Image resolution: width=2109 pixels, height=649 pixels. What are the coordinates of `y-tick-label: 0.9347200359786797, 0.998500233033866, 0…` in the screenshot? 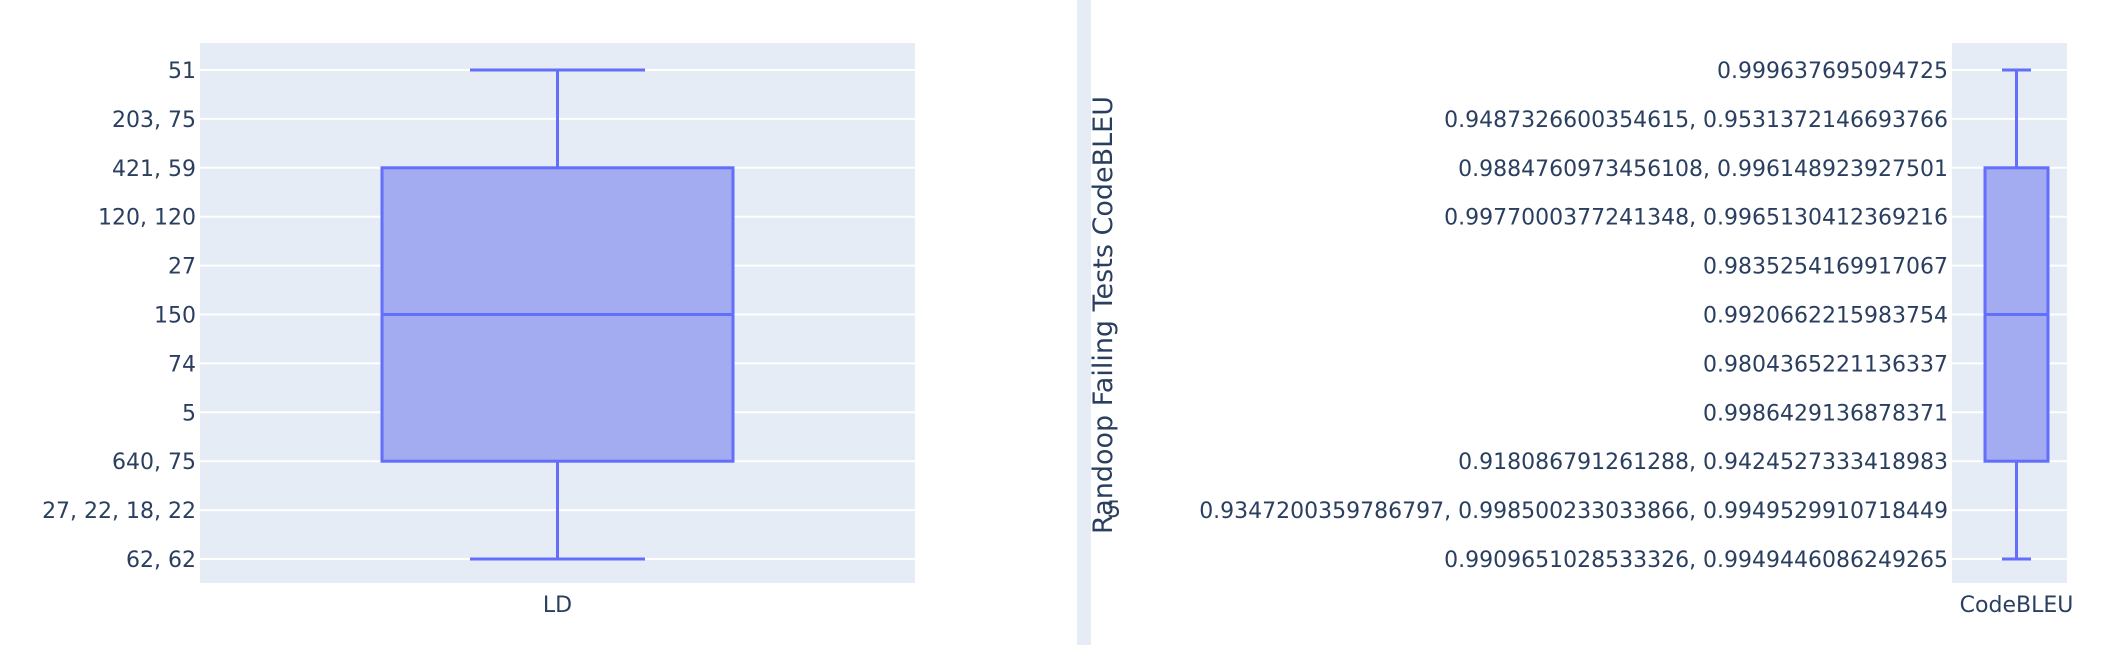 It's located at (1573, 511).